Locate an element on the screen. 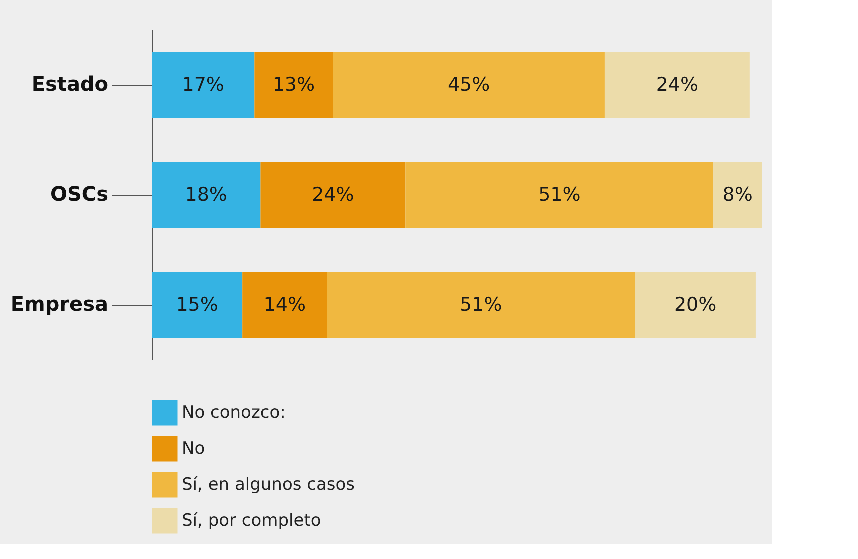 This screenshot has width=858, height=559. y-tick-label: Estado is located at coordinates (70, 84).